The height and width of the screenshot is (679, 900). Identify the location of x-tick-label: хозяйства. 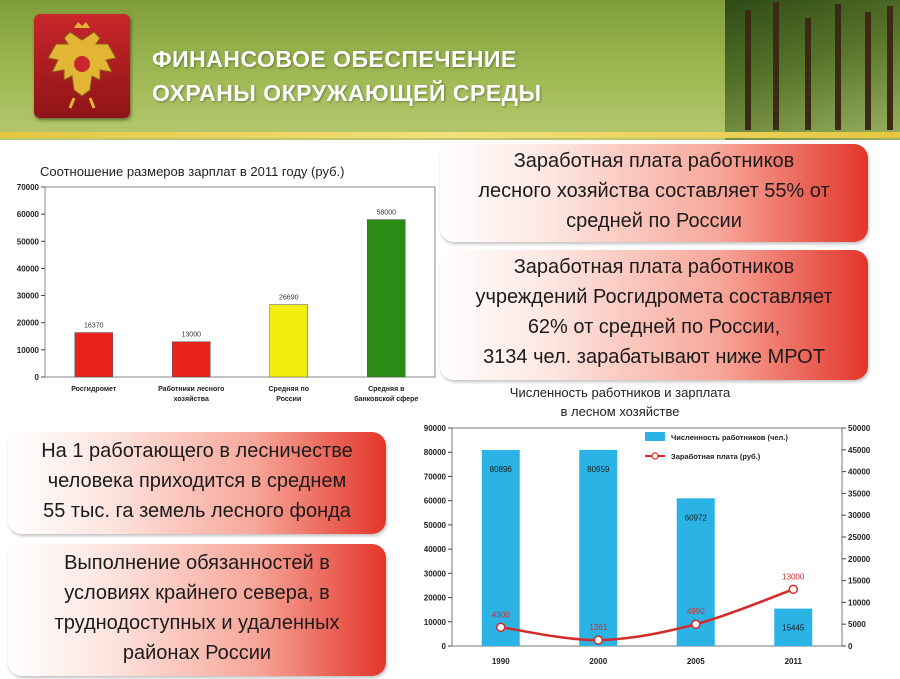
(191, 399).